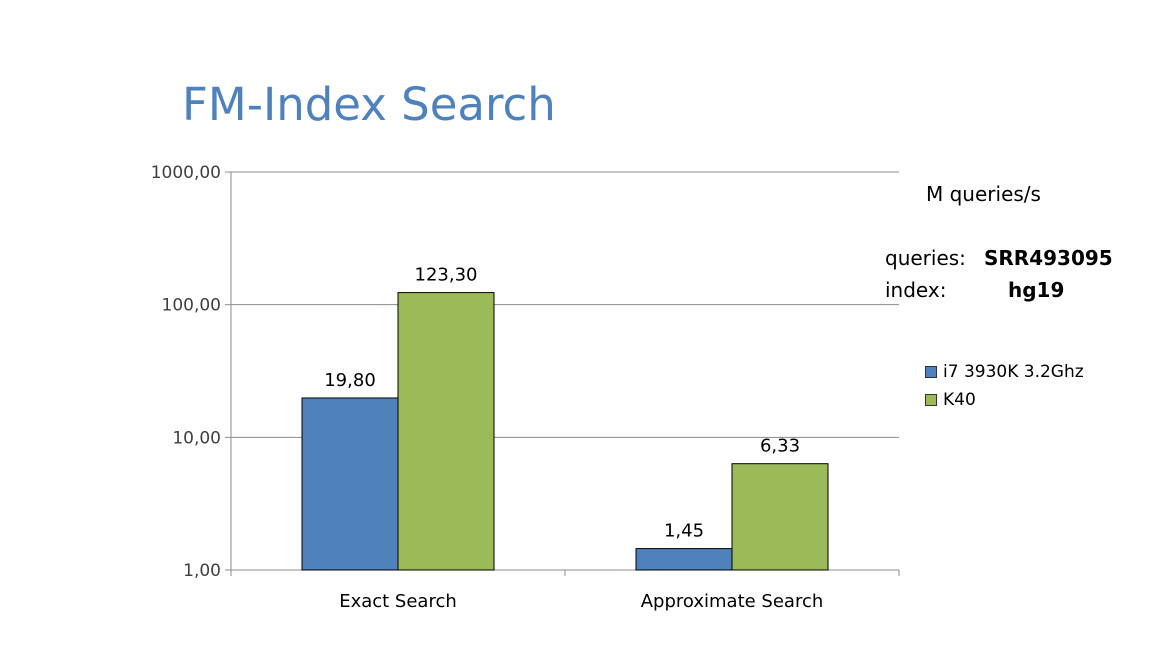 Image resolution: width=1152 pixels, height=648 pixels. I want to click on y-tick-label: 100,00, so click(191, 306).